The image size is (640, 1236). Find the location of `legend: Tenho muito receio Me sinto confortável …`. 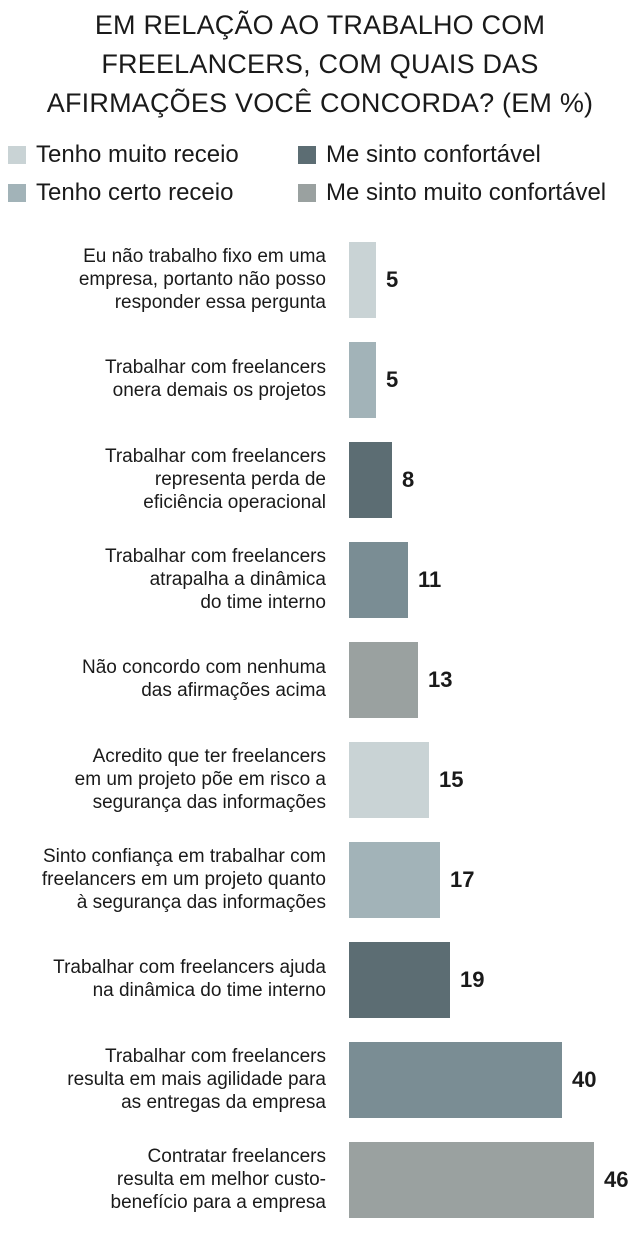

legend: Tenho muito receio Me sinto confortável … is located at coordinates (320, 180).